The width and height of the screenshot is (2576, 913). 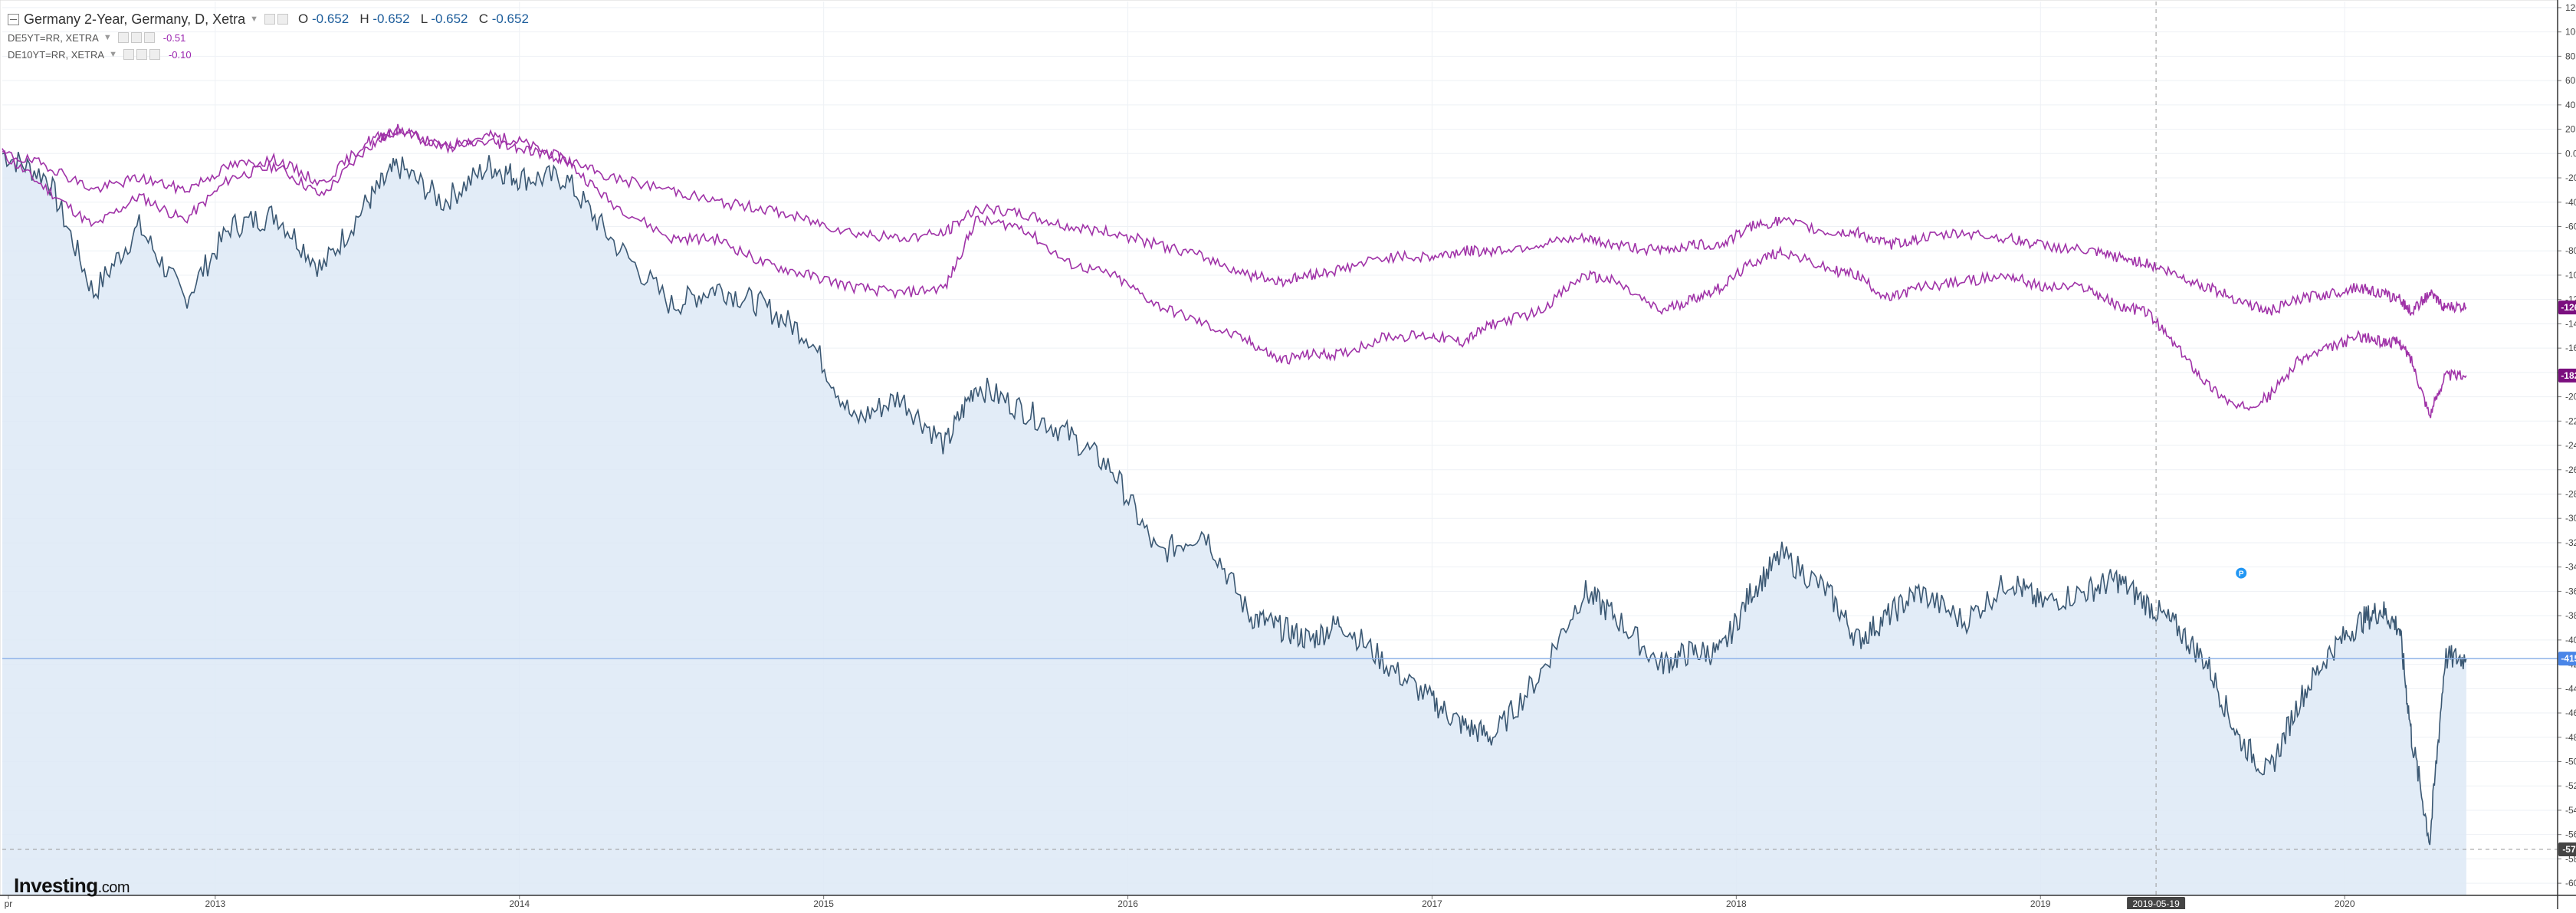 I want to click on study-legend-de10y: DE10YT=RR, XETRA ▼ -0.10, so click(x=268, y=54).